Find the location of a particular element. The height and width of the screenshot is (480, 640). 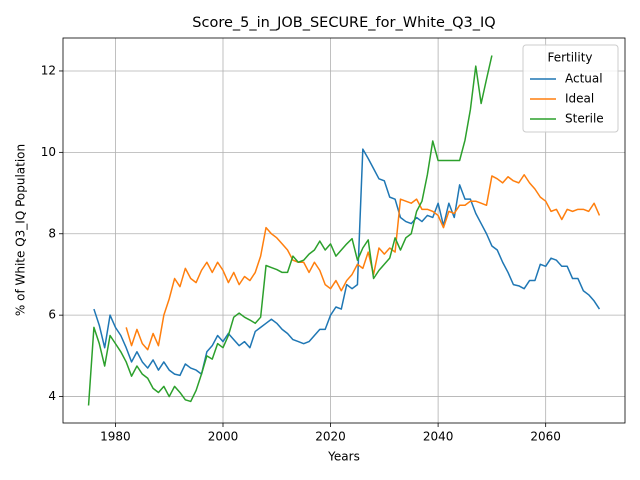

y-tick-label: 6 is located at coordinates (52, 315).